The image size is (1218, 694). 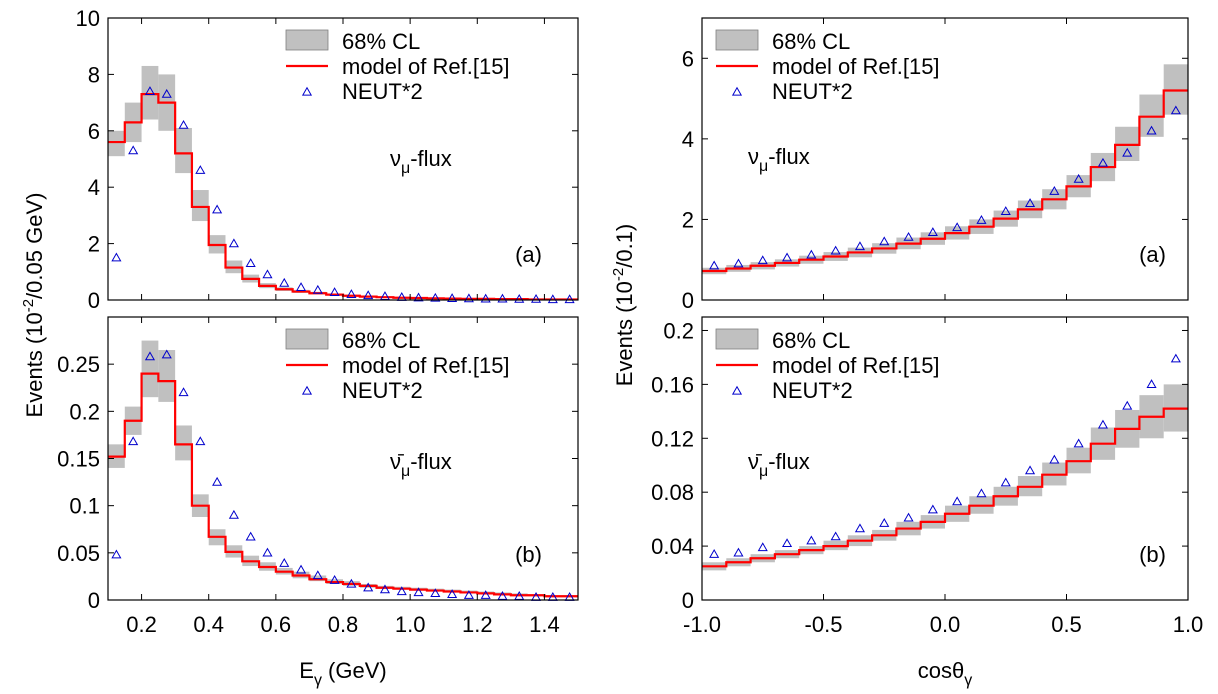 I want to click on y-tick-label: 0.15, so click(x=78, y=459).